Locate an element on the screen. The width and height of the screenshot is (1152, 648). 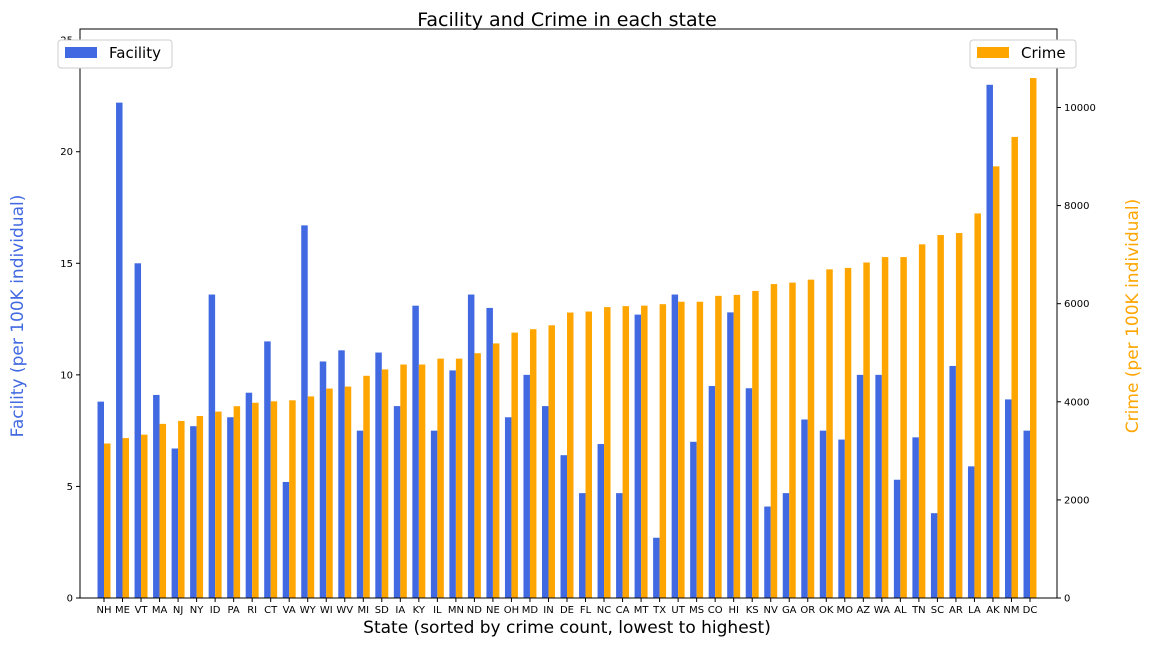
crime-bar-nm is located at coordinates (1014, 367).